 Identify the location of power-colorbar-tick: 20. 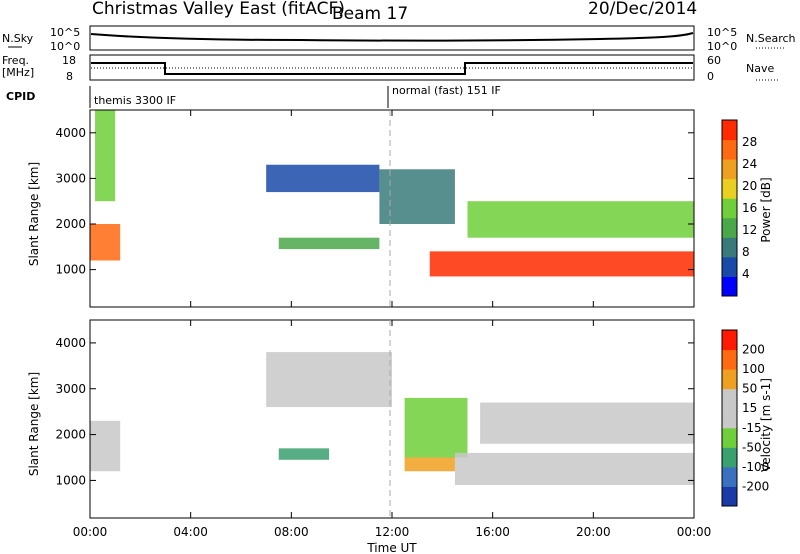
(749, 186).